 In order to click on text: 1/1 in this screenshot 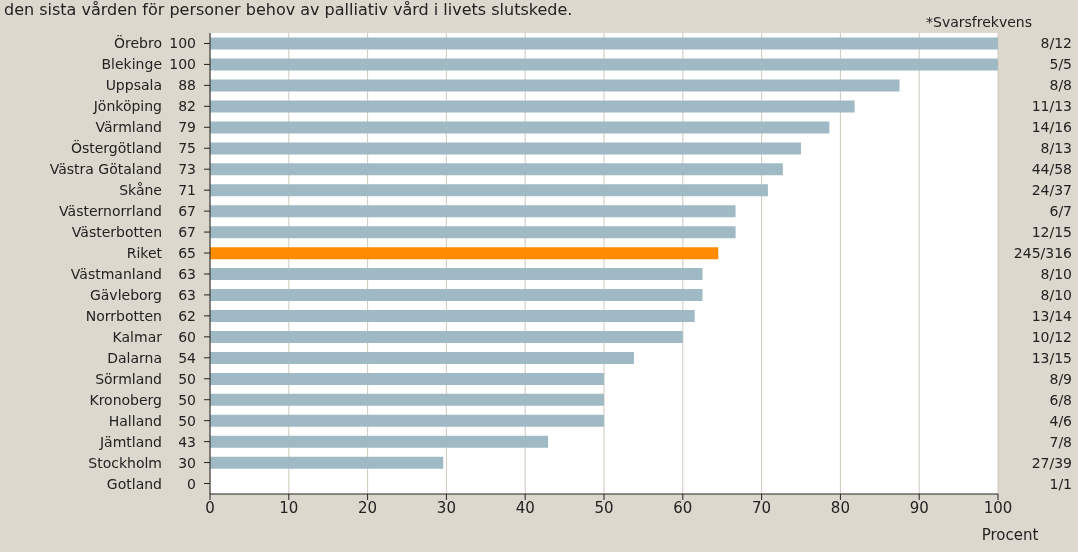, I will do `click(1060, 483)`.